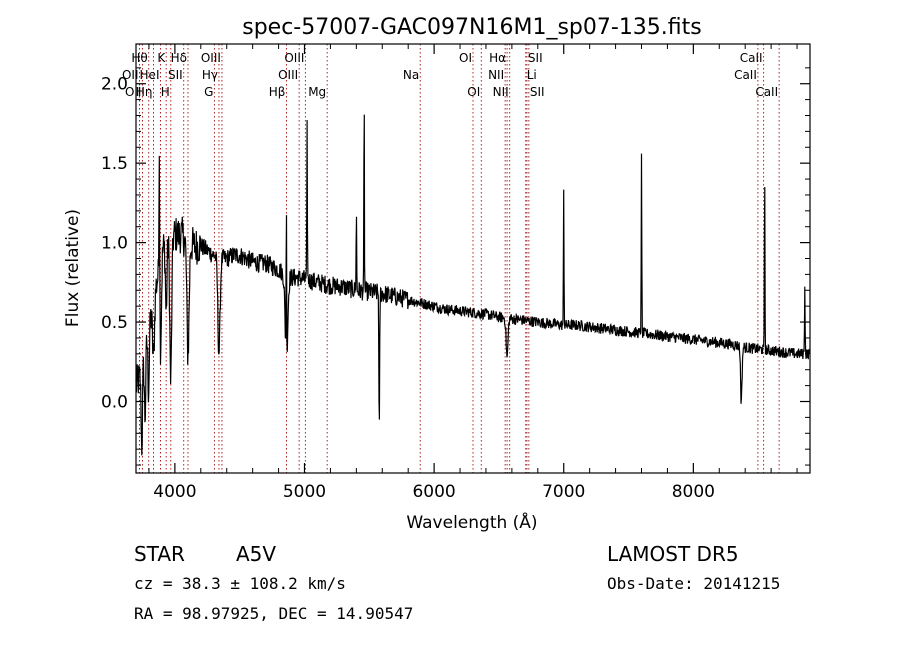 This screenshot has height=649, width=900. What do you see at coordinates (179, 58) in the screenshot?
I see `line-label-8: Hδ` at bounding box center [179, 58].